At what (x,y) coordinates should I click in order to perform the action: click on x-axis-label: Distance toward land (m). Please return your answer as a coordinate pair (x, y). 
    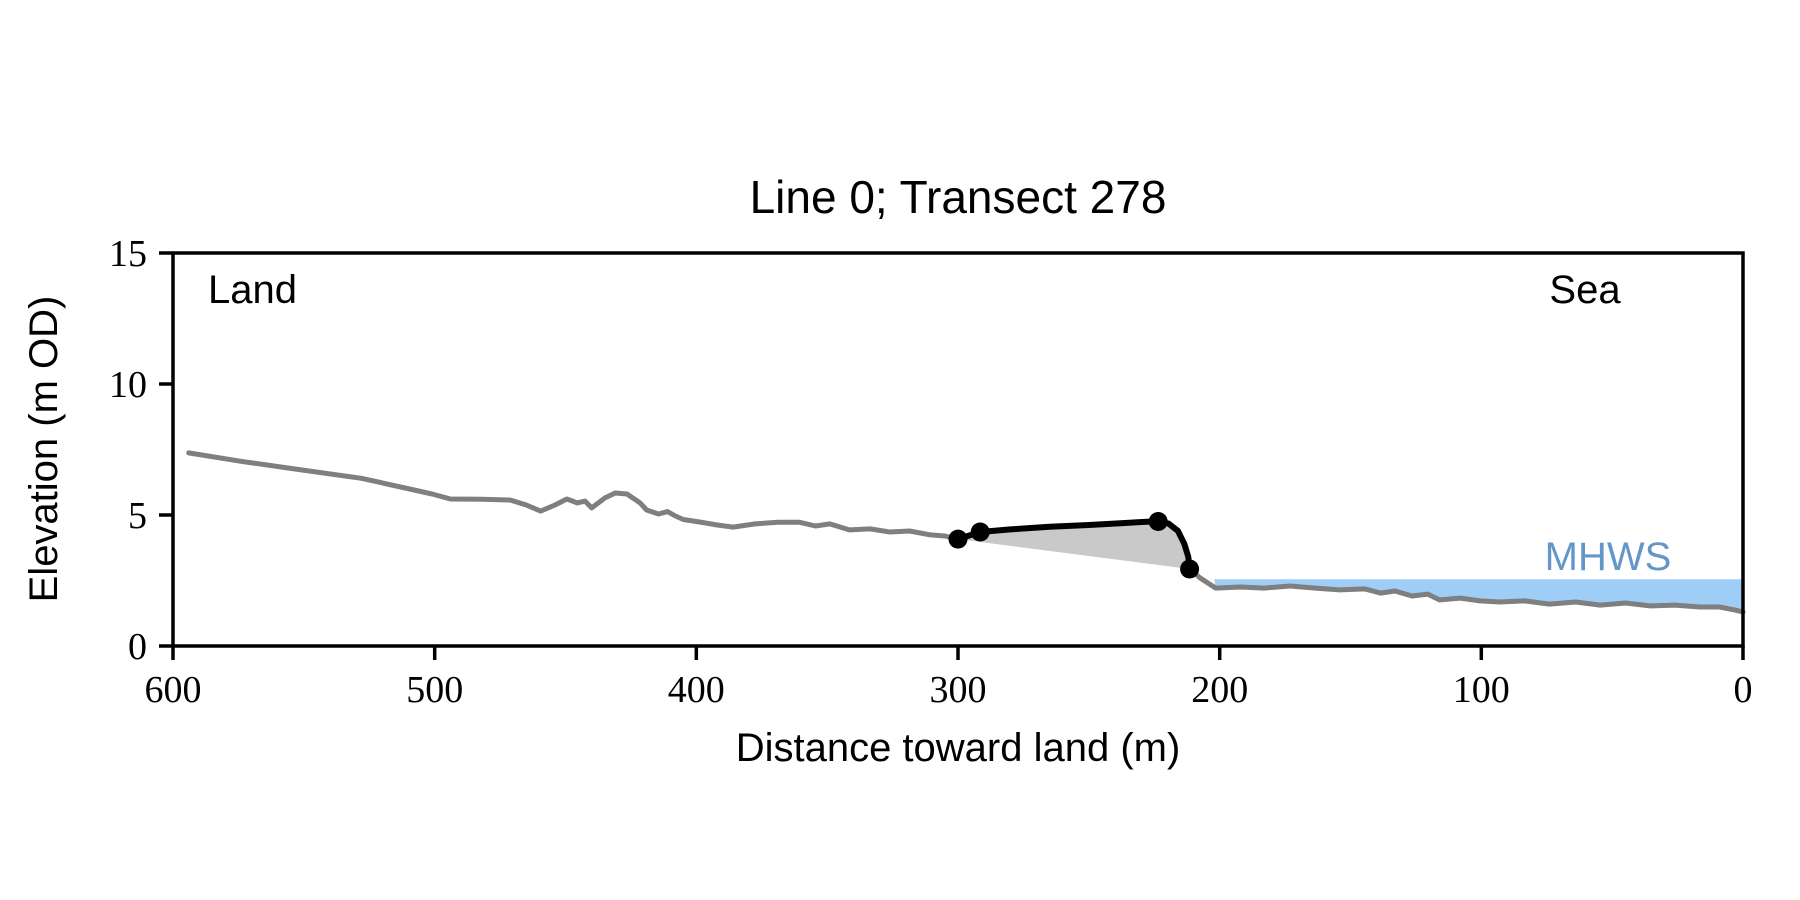
    Looking at the image, I should click on (958, 748).